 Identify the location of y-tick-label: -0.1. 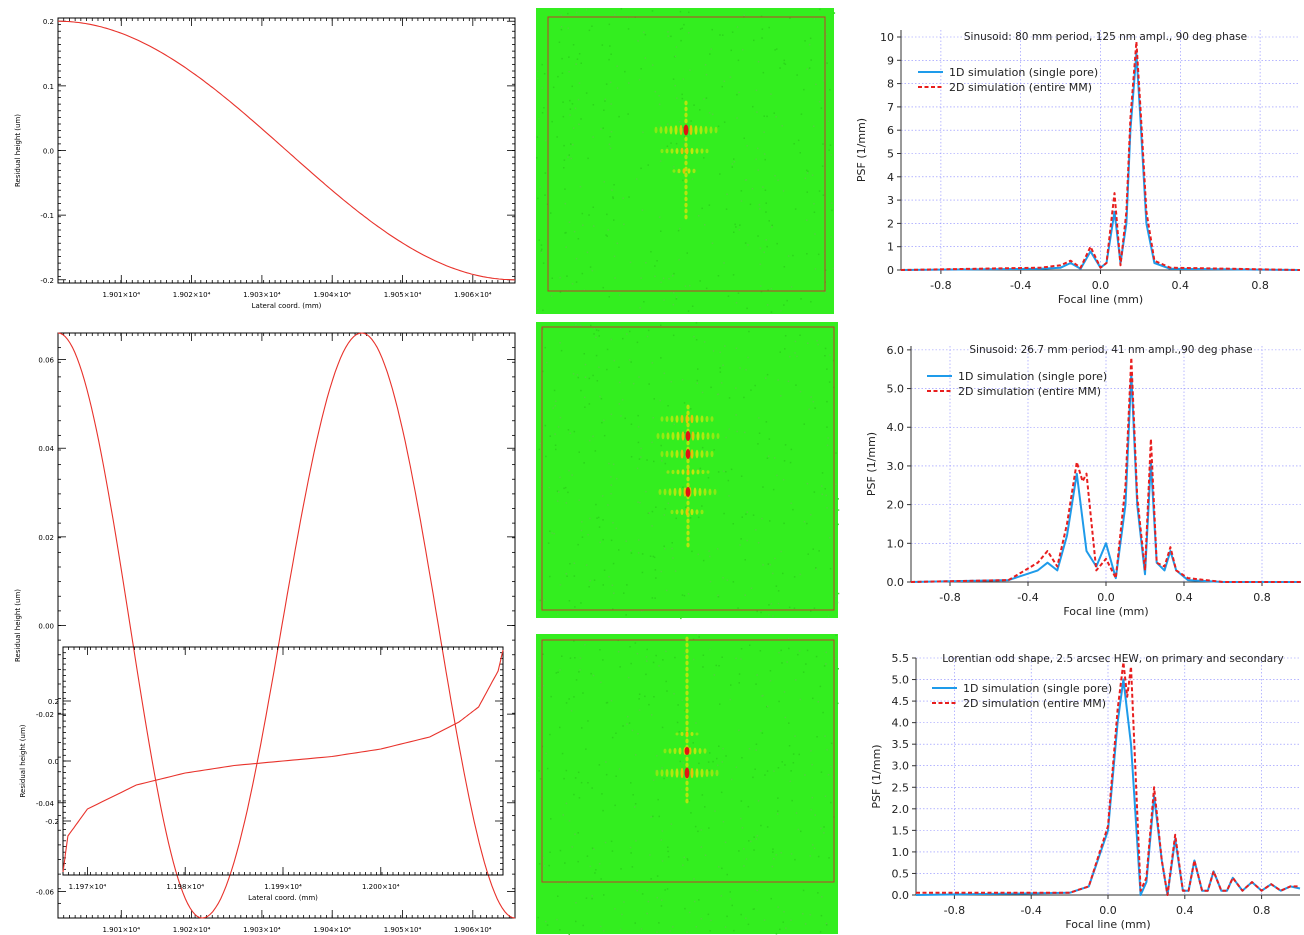
(47, 216).